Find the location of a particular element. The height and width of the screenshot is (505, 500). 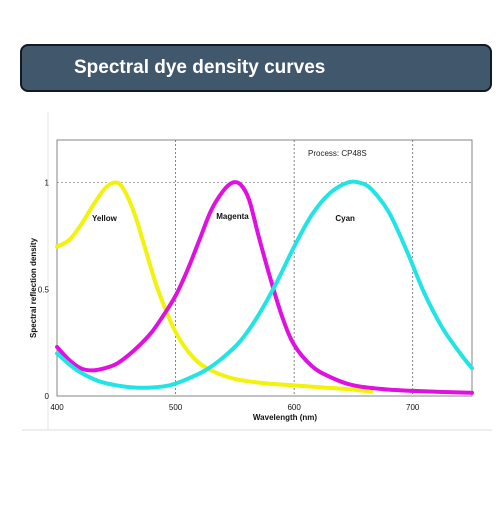

title-banner: Spectral dye density curves is located at coordinates (256, 68).